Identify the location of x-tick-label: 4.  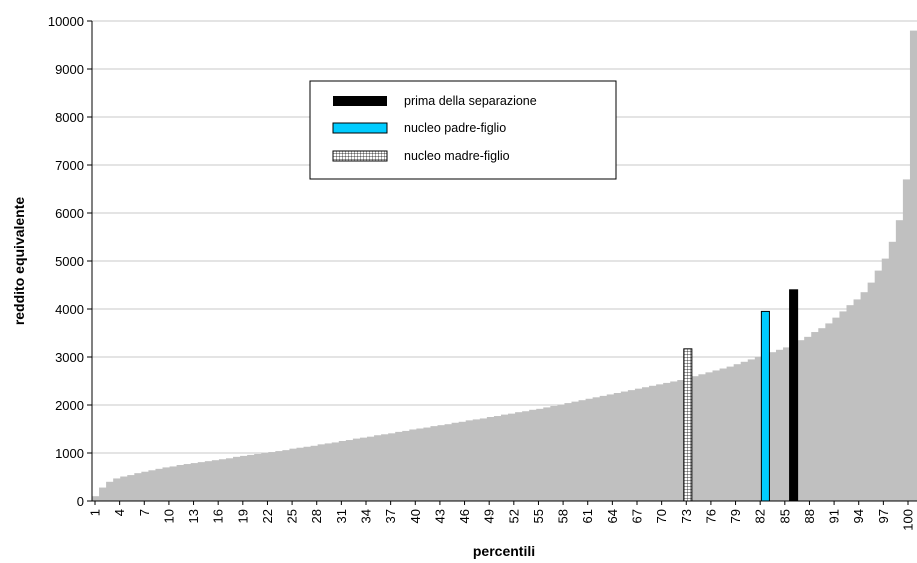
(119, 512).